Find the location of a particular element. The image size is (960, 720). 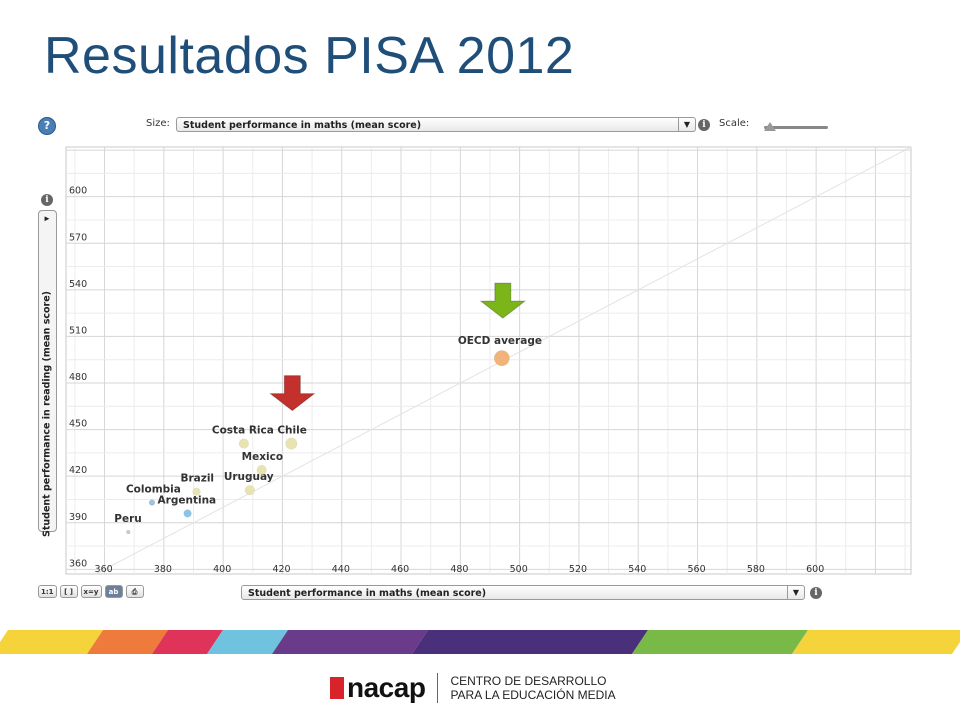

x-tick-label: 480 is located at coordinates (459, 569).